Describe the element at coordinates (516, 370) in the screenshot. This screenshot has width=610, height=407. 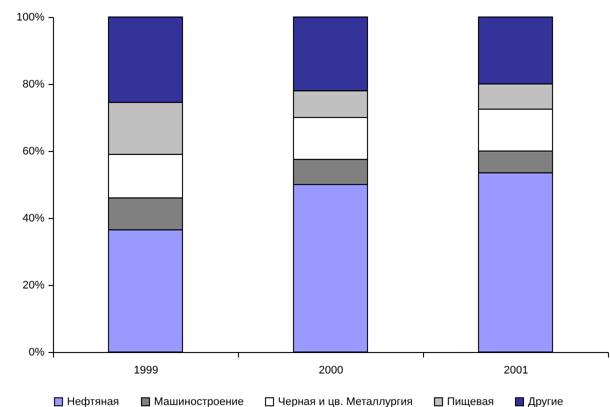
I see `x-tick-label: 2001` at that location.